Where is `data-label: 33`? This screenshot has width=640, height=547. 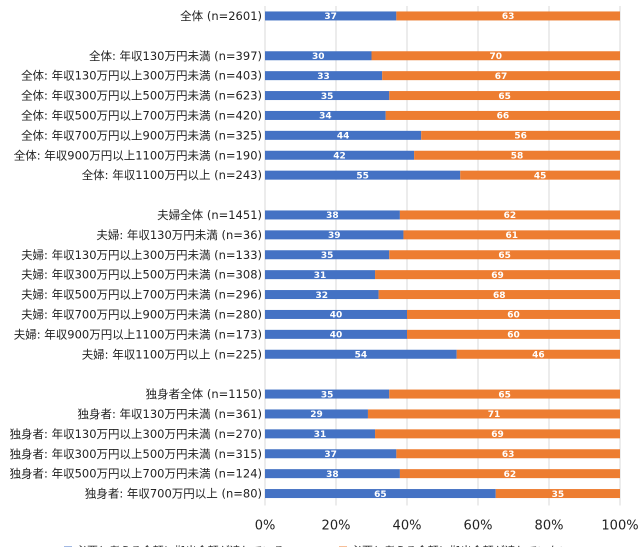 data-label: 33 is located at coordinates (323, 77).